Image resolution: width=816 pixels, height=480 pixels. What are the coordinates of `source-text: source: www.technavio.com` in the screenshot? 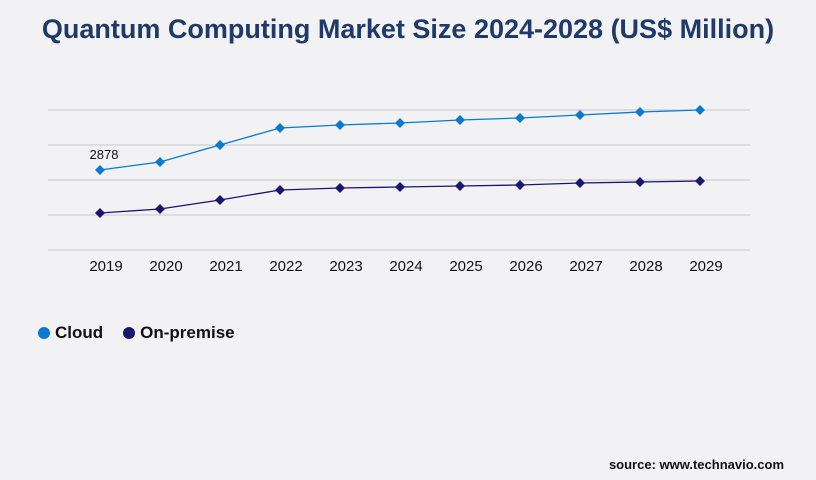 It's located at (696, 464).